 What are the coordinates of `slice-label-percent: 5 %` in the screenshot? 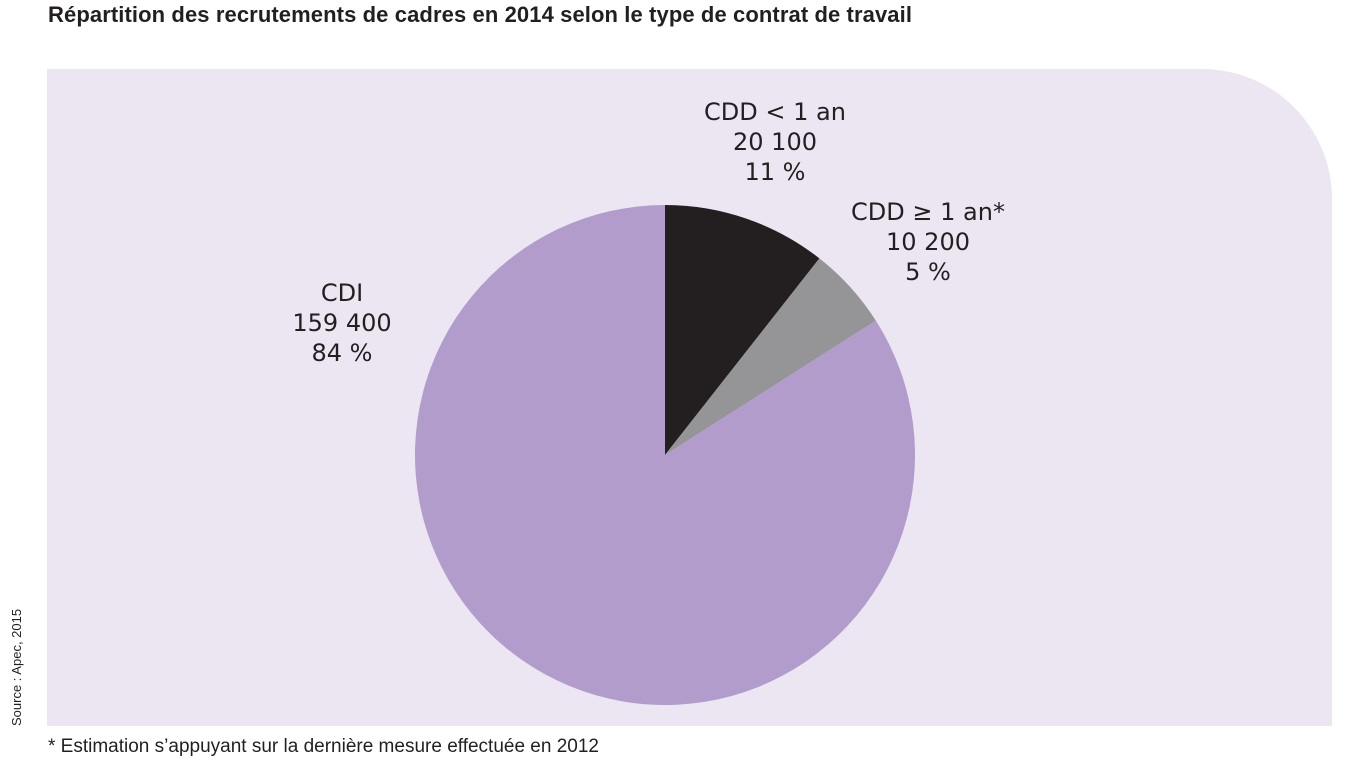 It's located at (928, 272).